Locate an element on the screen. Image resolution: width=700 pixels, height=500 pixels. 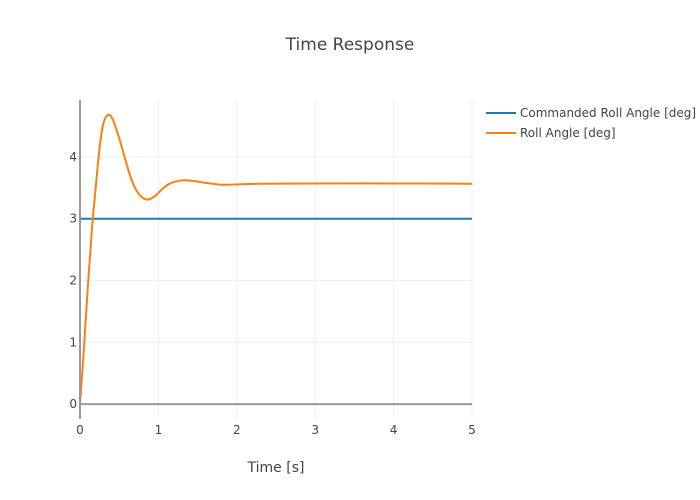
x-tick-label: 1 is located at coordinates (159, 430).